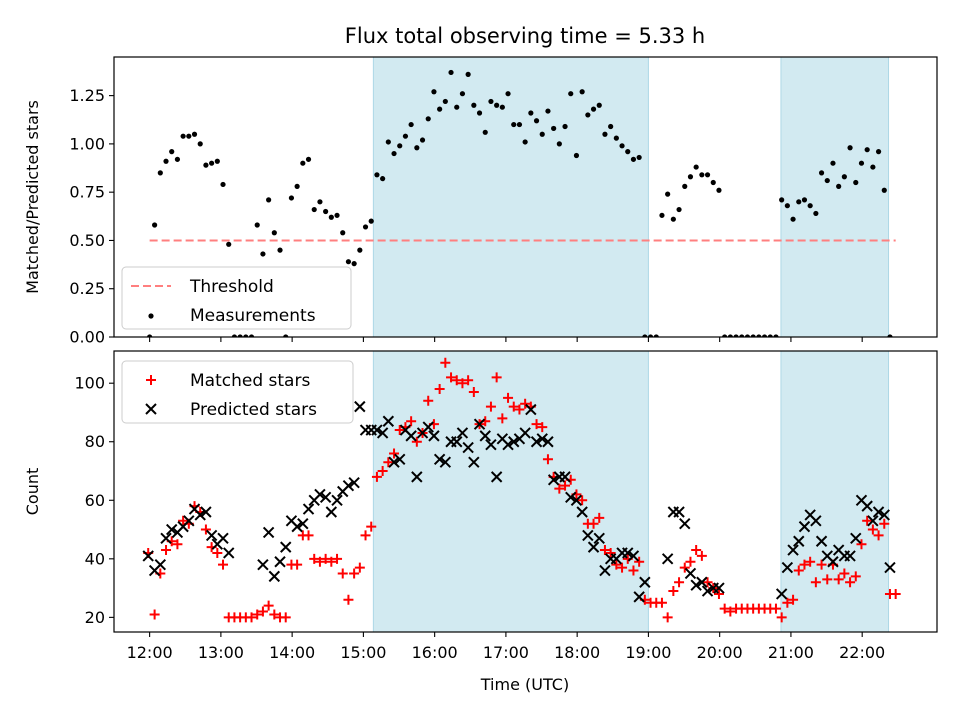 Image resolution: width=960 pixels, height=720 pixels. I want to click on legend-entry-label: Predicted stars, so click(253, 410).